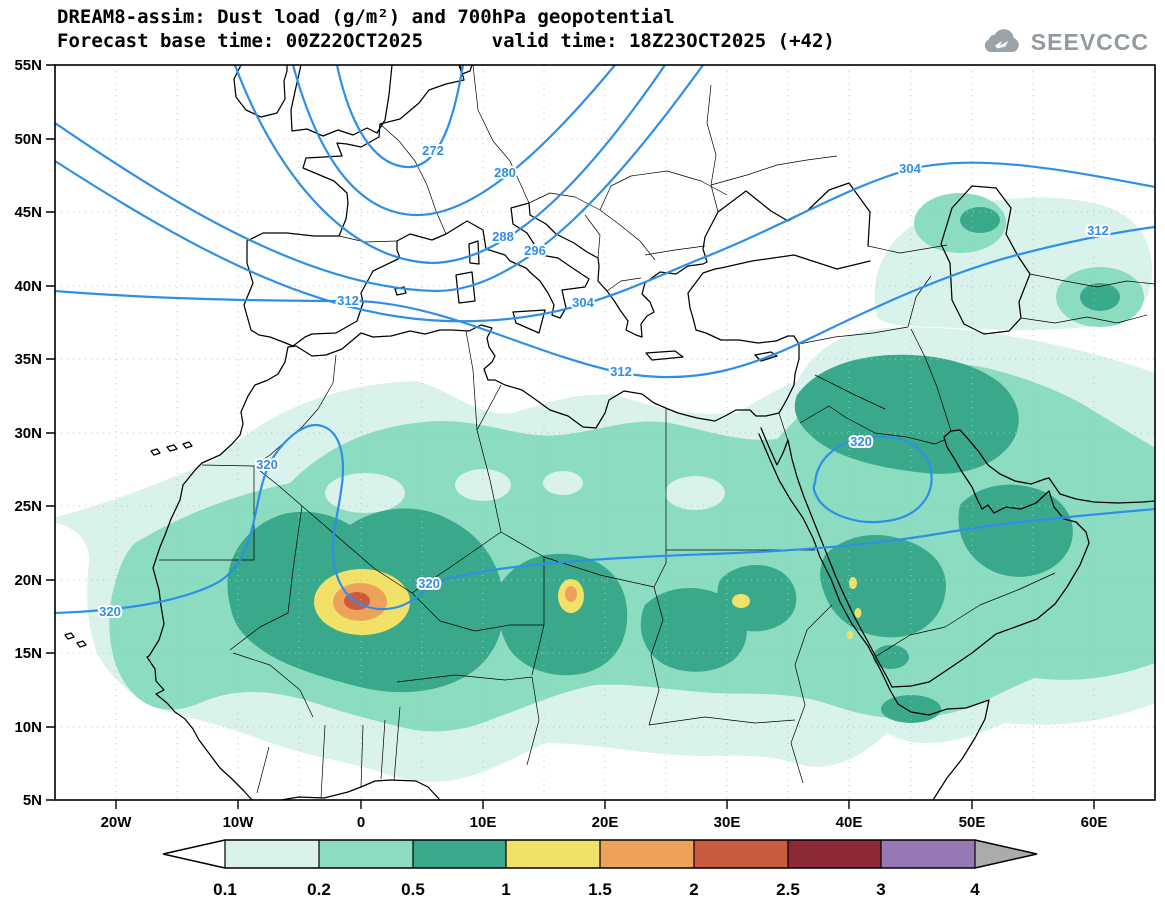 The width and height of the screenshot is (1165, 907). What do you see at coordinates (28, 653) in the screenshot?
I see `lat-label: 15N` at bounding box center [28, 653].